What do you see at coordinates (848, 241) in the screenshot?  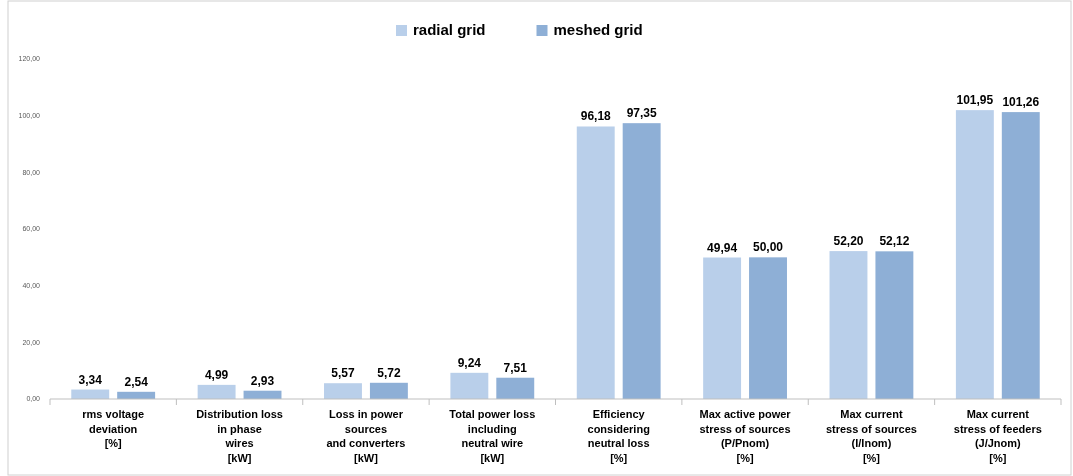 I see `data-label: 52,20` at bounding box center [848, 241].